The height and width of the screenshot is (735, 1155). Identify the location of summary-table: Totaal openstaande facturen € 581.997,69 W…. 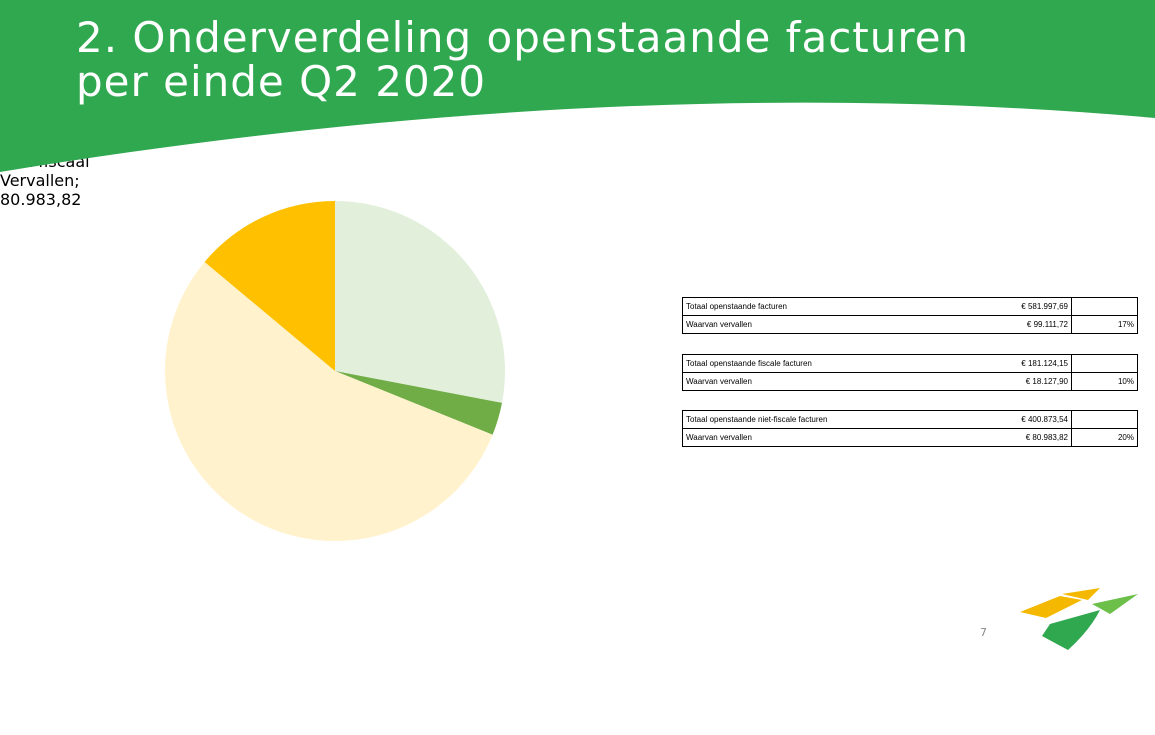
(910, 315).